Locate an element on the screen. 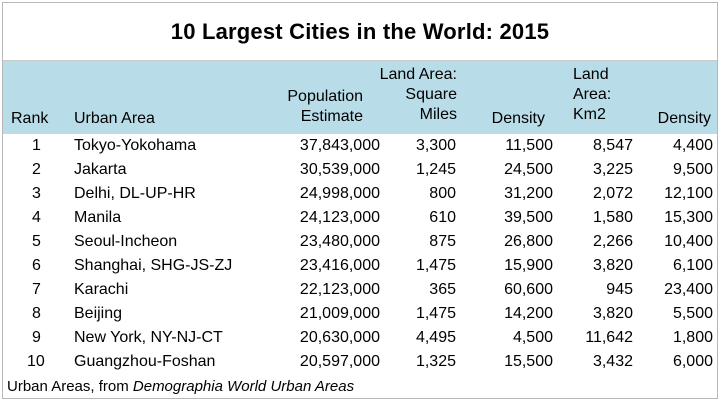  cell-square-miles: 1,245 is located at coordinates (435, 169).